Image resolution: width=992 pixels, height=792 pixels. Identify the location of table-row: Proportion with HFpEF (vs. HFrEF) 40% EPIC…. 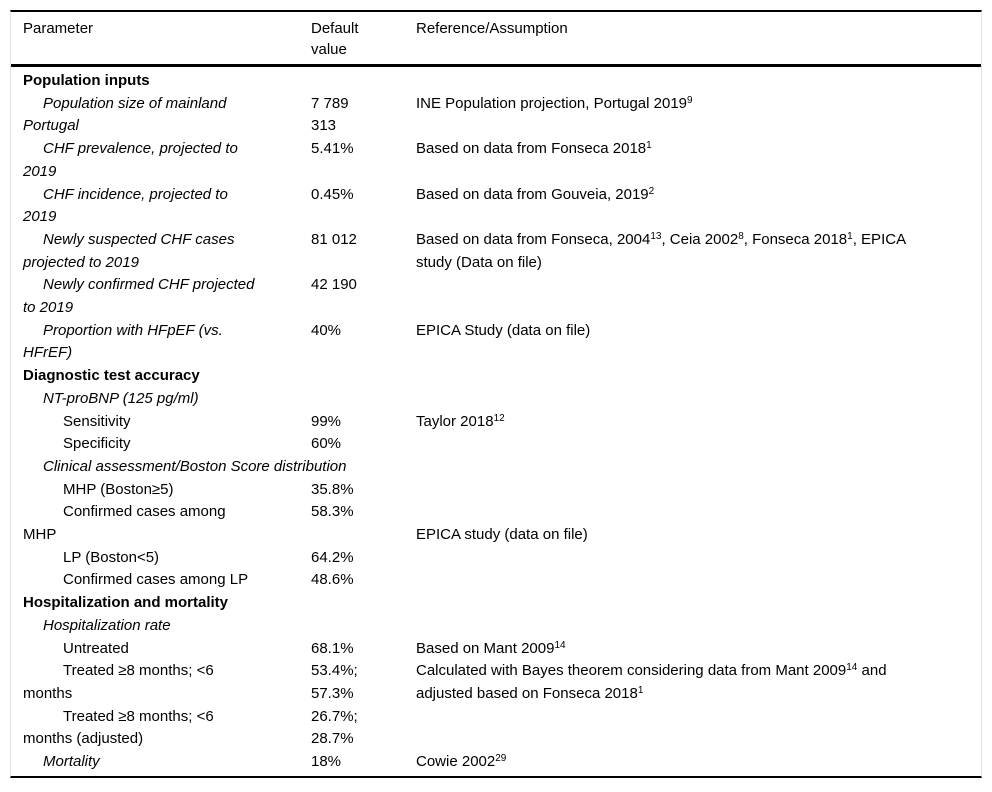
(496, 342).